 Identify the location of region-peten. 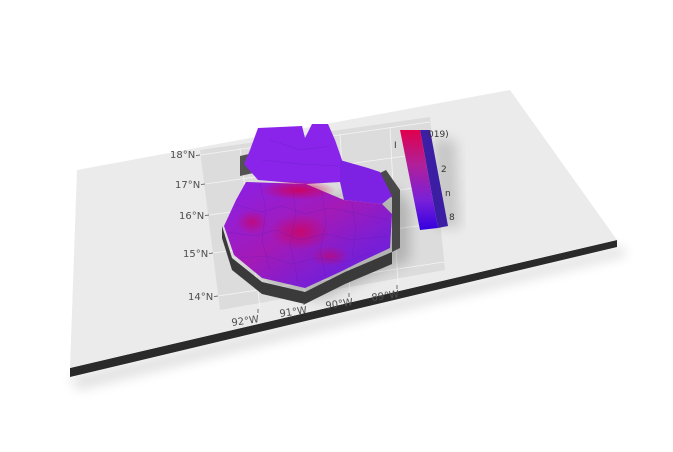
(293, 154).